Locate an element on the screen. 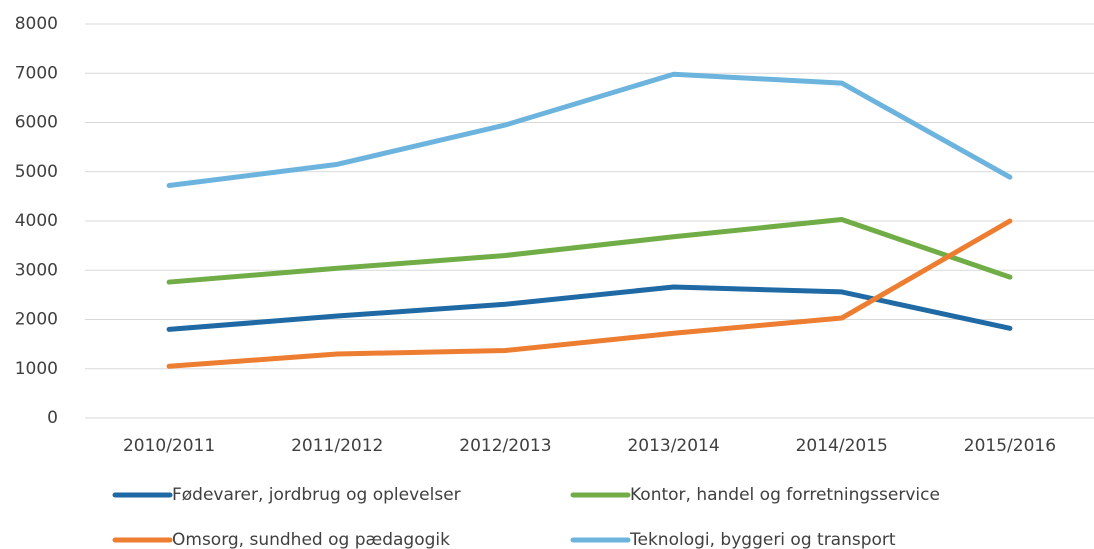 The image size is (1094, 549). y-tick-label: 7000 is located at coordinates (36, 73).